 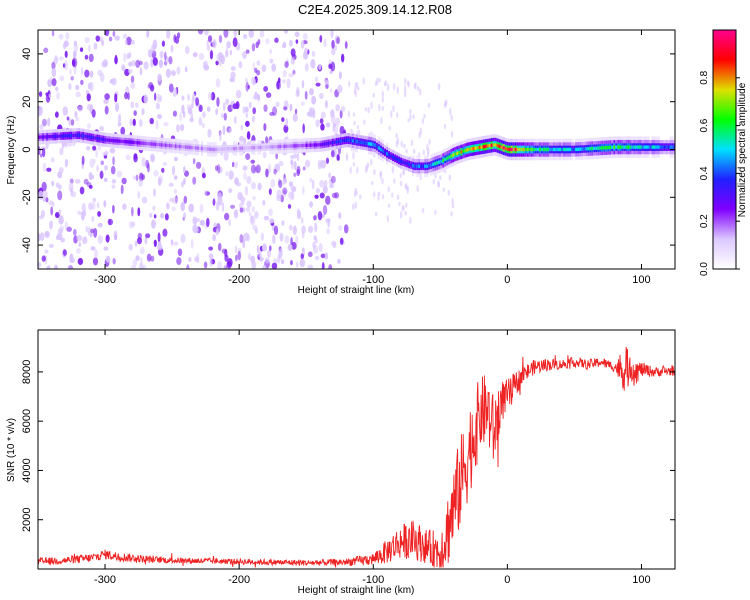 I want to click on x-tick-label: 100, so click(x=641, y=280).